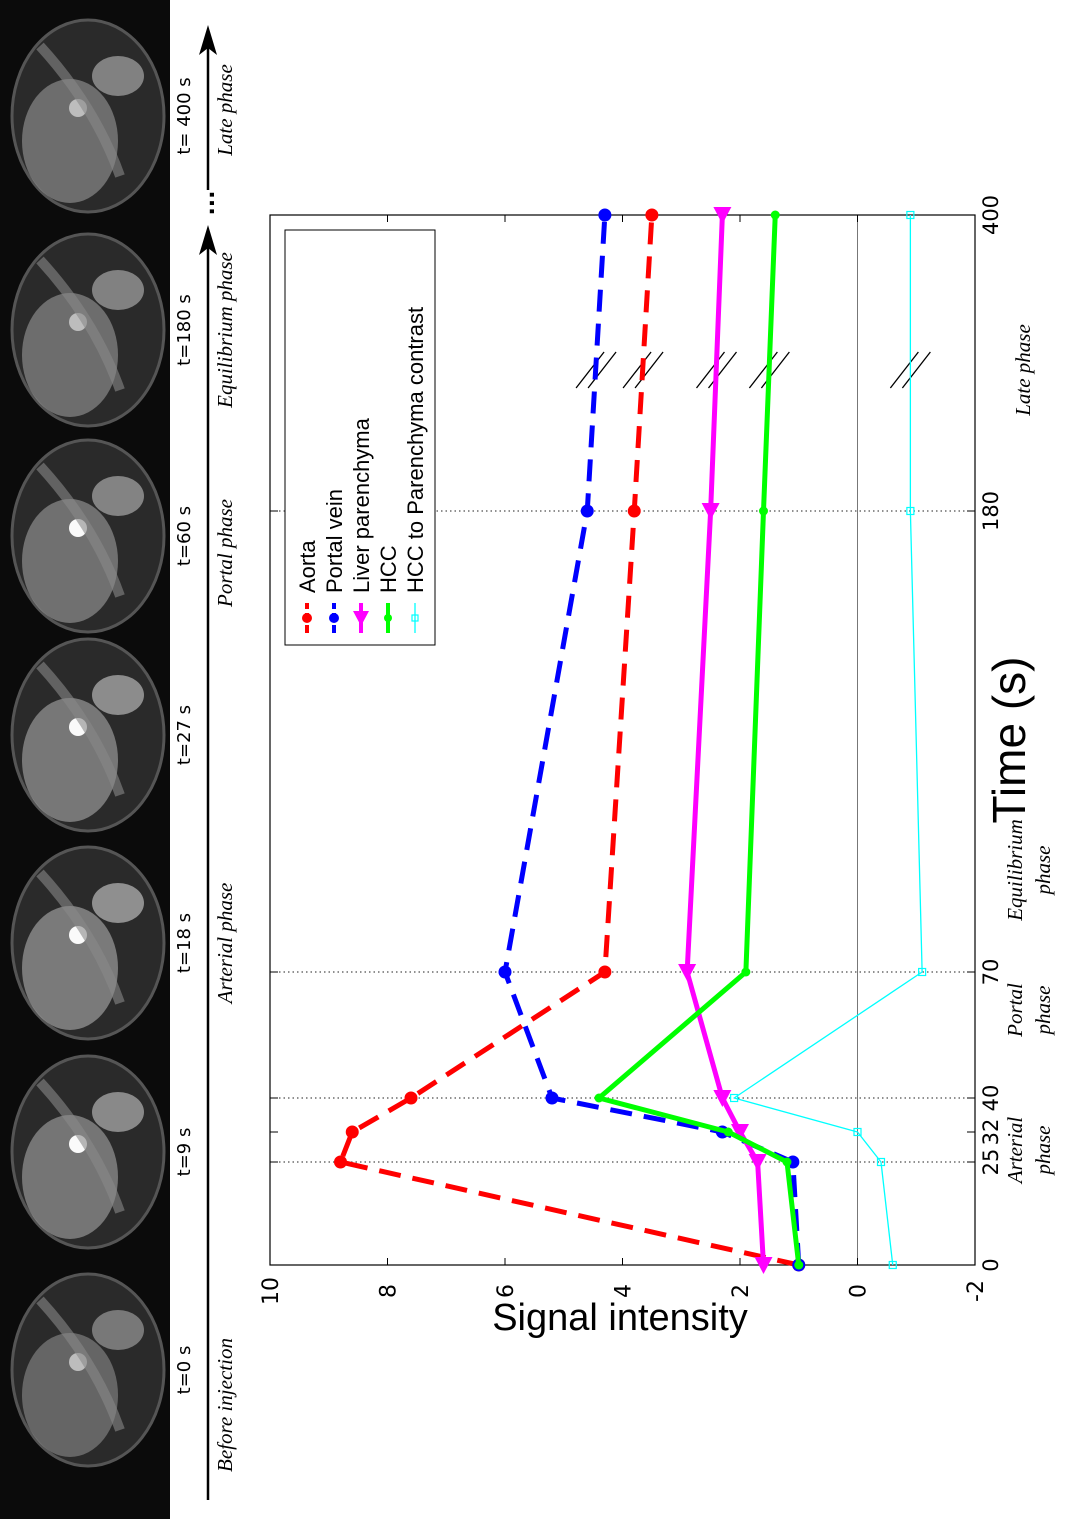 The image size is (1065, 1519). Describe the element at coordinates (184, 1152) in the screenshot. I see `frame-time-label: t=9 s` at that location.